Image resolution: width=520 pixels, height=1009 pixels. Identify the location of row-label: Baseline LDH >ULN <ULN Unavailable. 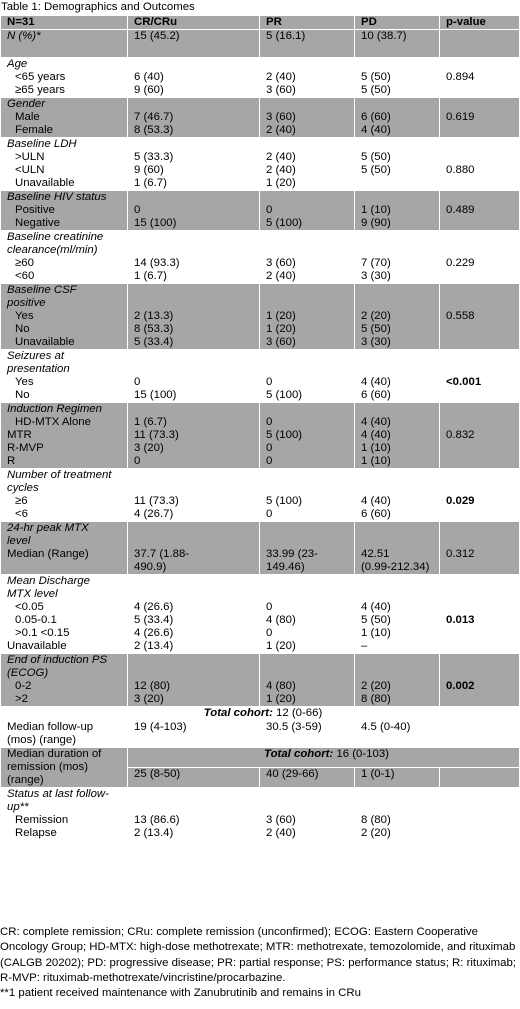
(64, 164).